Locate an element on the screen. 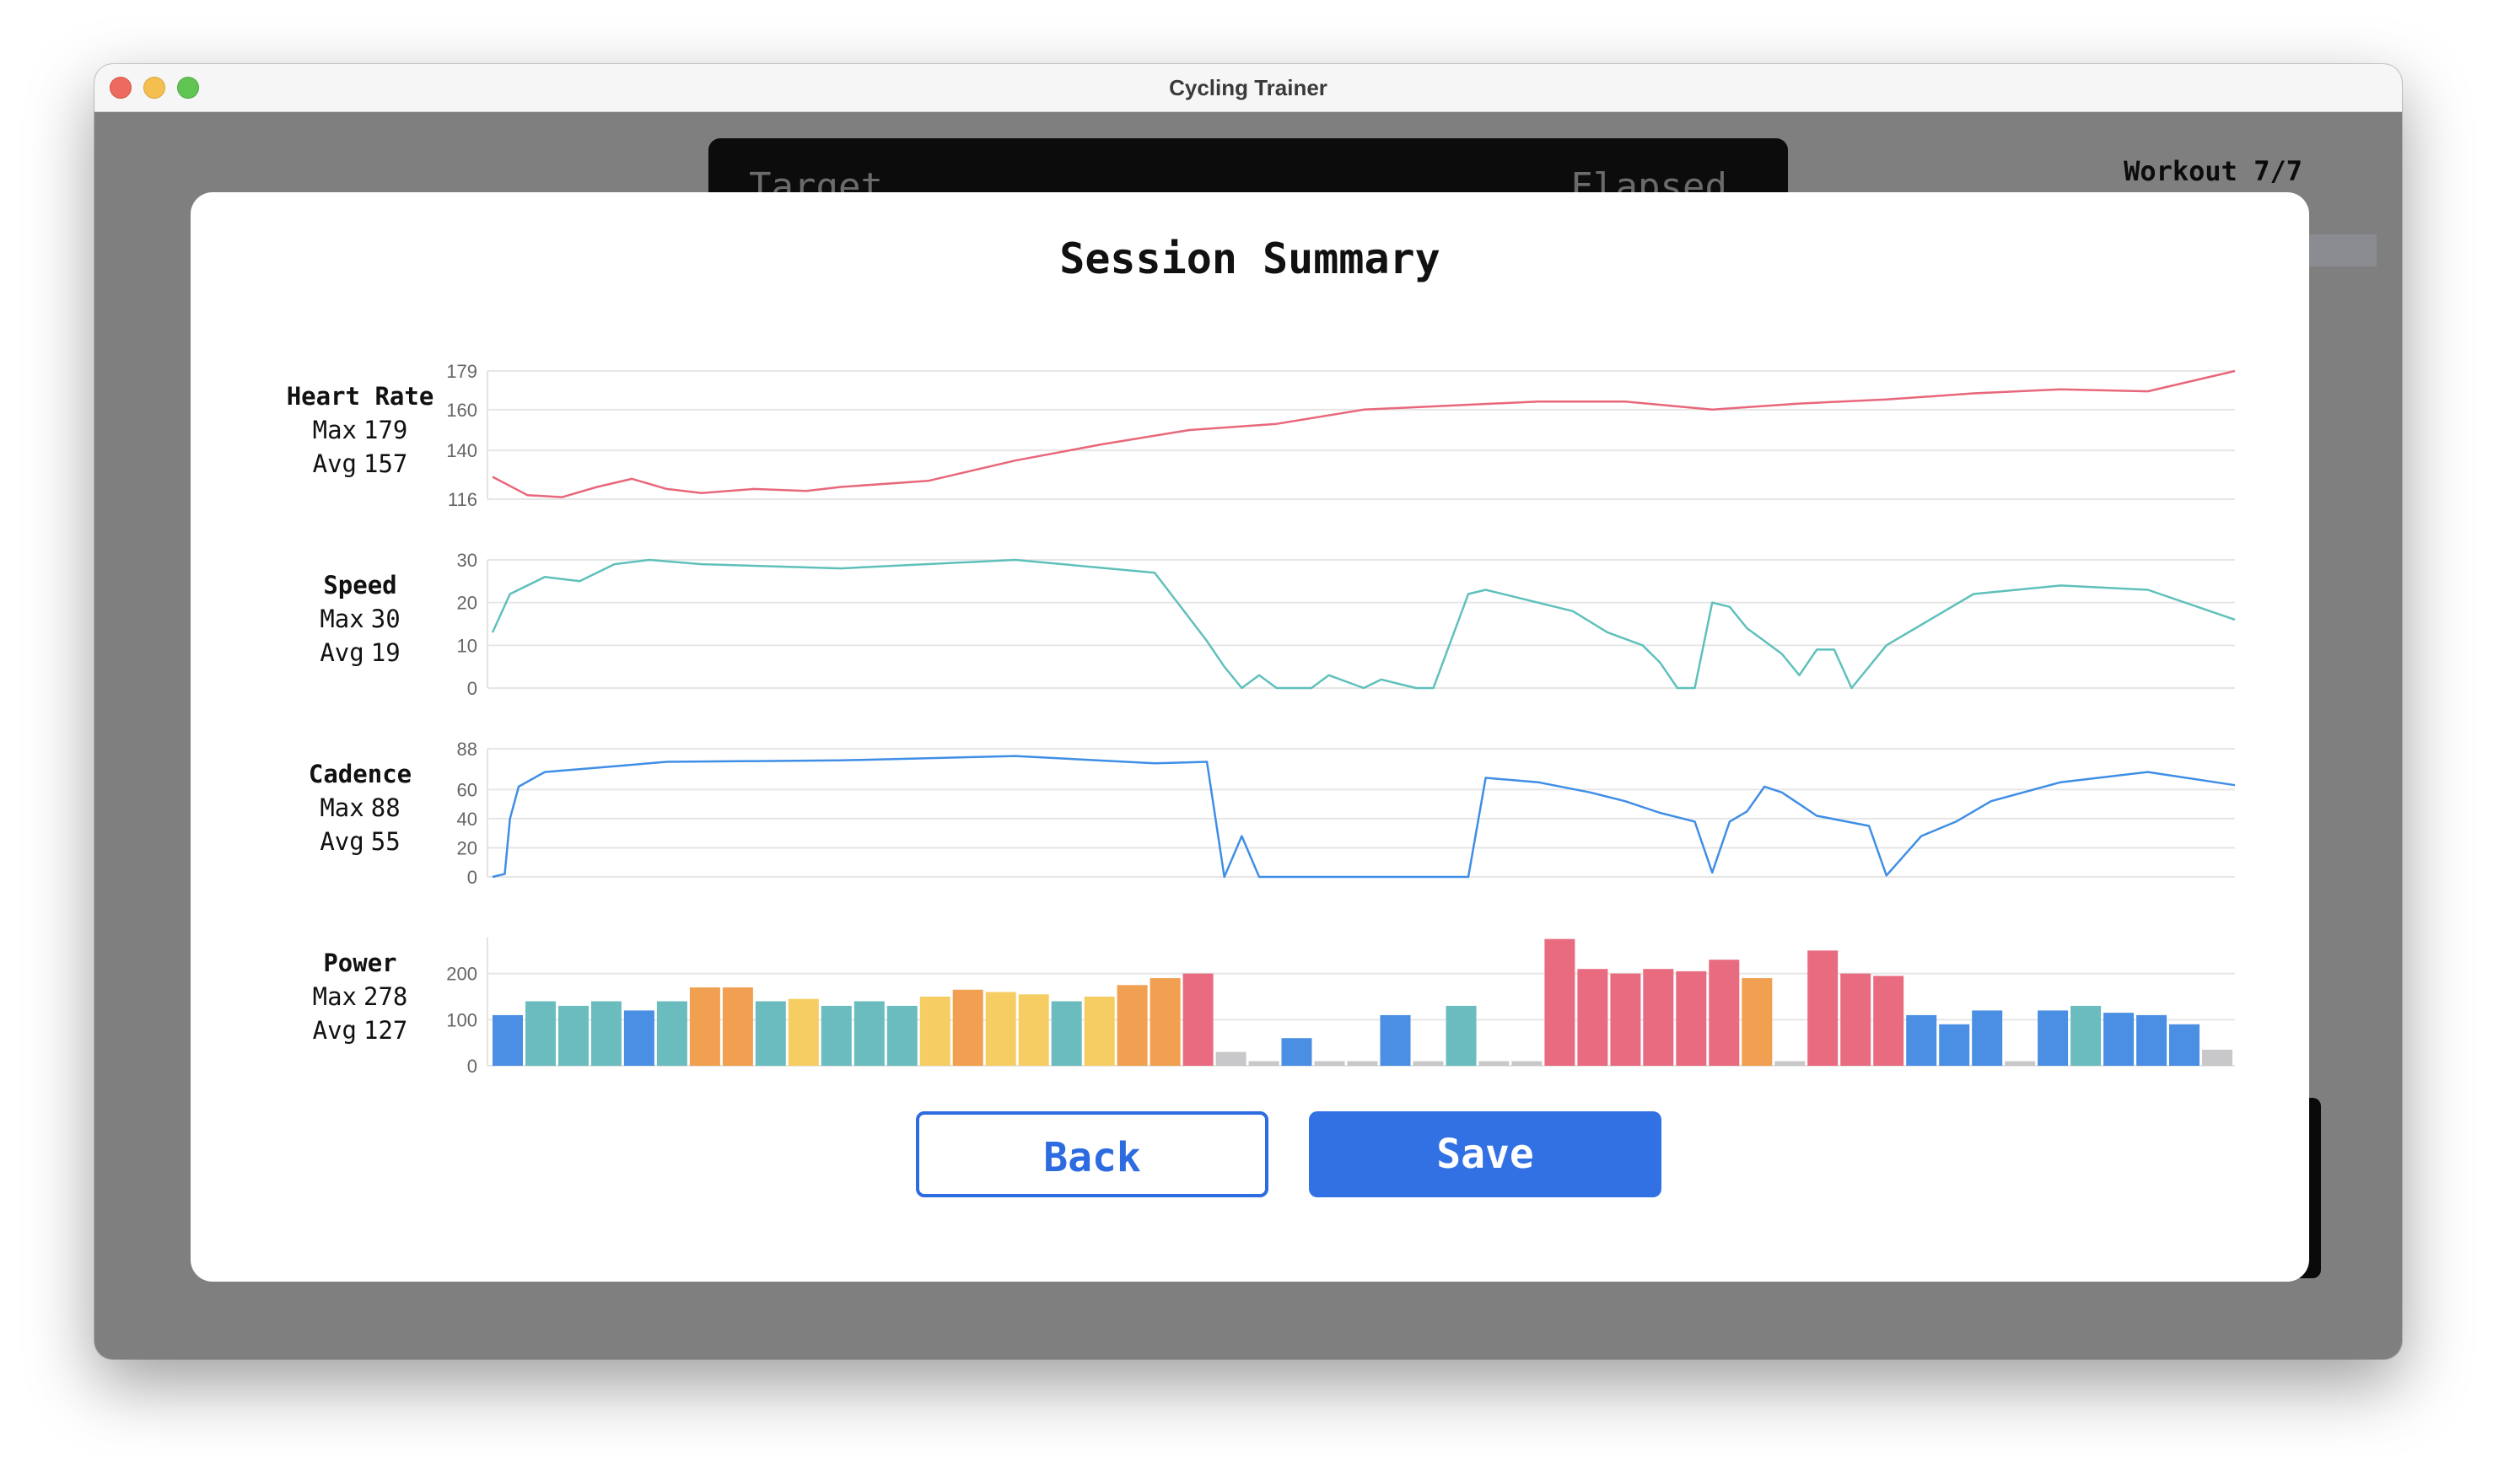 This screenshot has width=2493, height=1484. minimize-window-button is located at coordinates (154, 88).